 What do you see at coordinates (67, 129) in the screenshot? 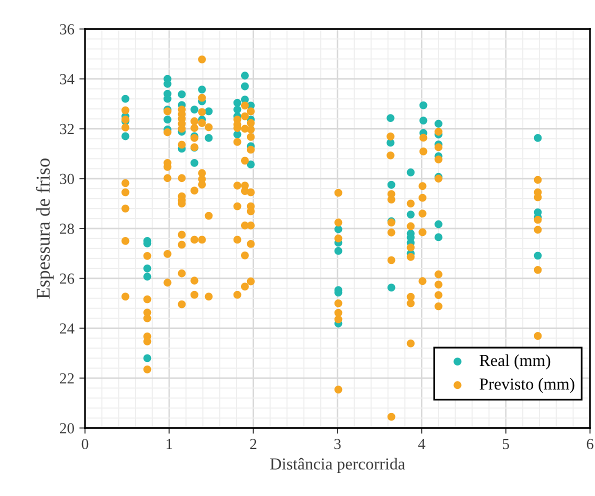
I see `y-tick-label: 32` at bounding box center [67, 129].